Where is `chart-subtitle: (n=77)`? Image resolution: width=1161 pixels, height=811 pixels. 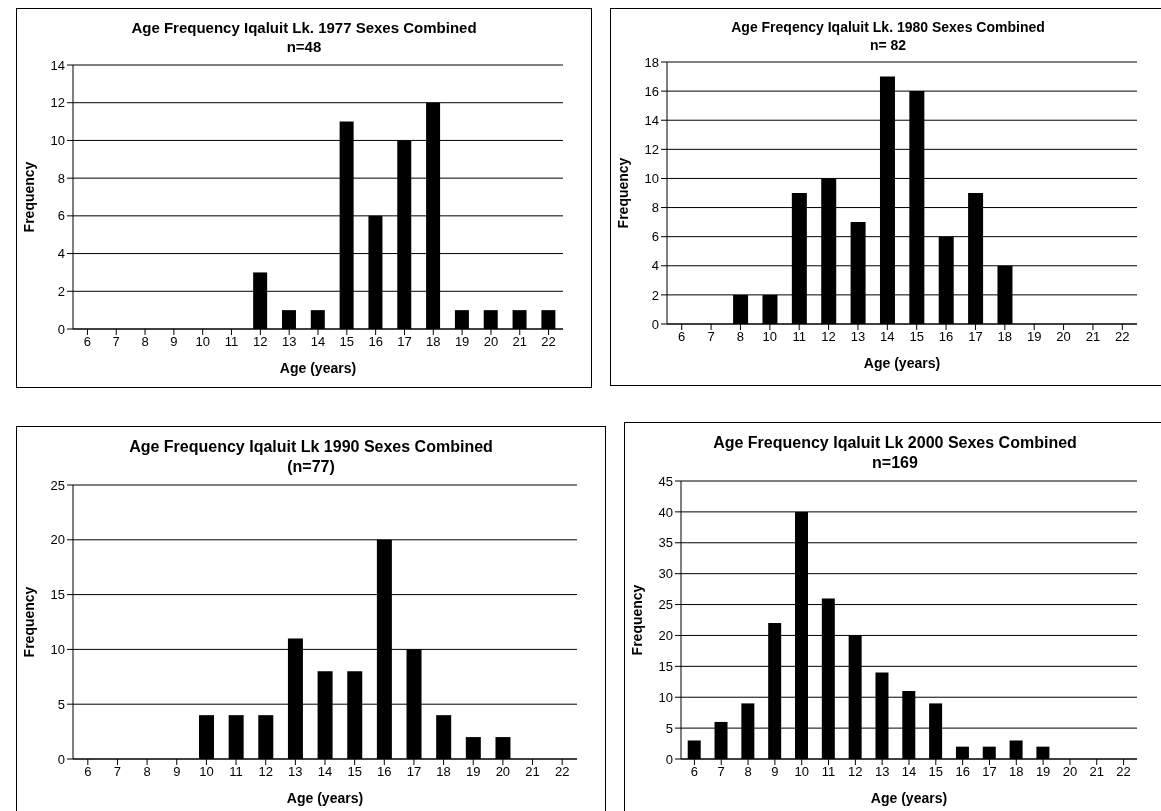 chart-subtitle: (n=77) is located at coordinates (311, 467).